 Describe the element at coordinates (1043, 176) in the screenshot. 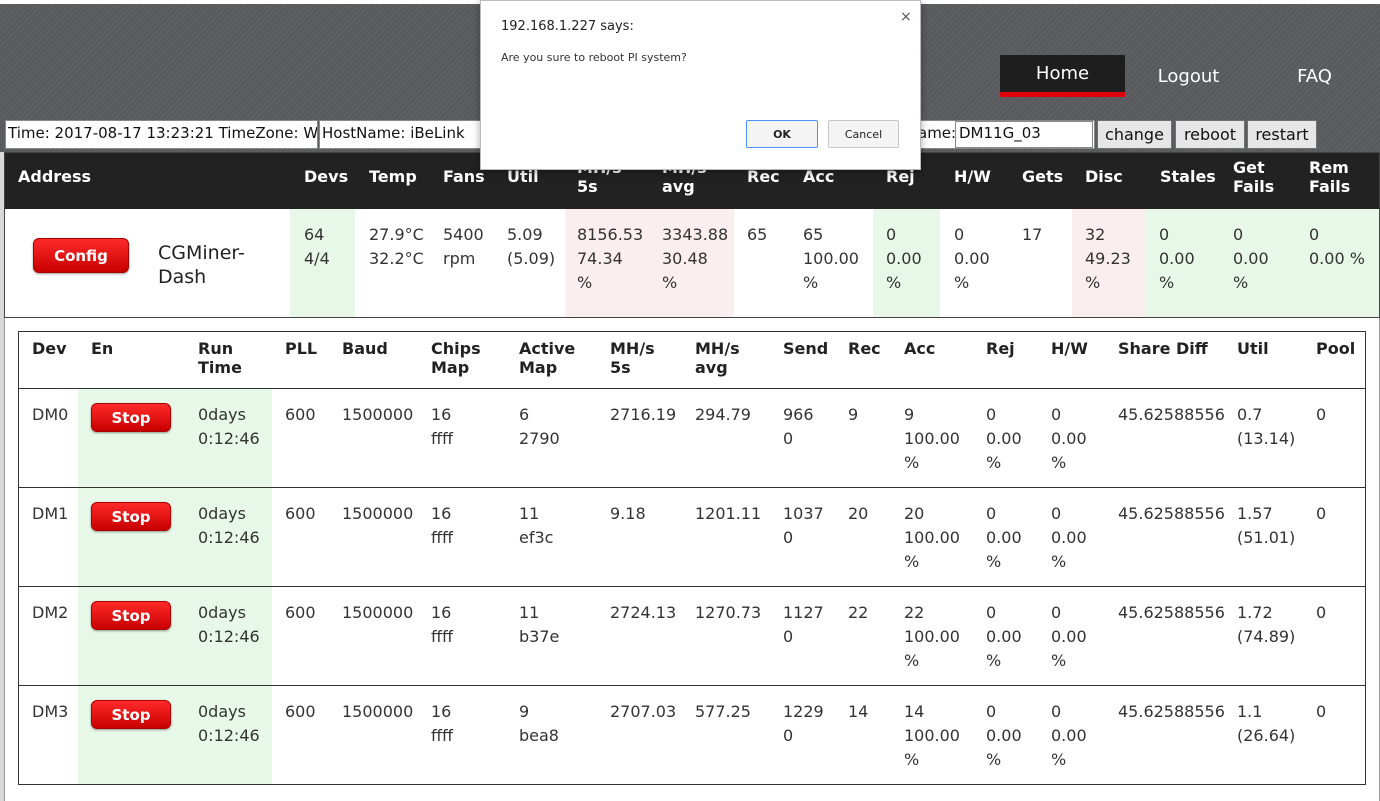

I see `col-gets: Gets` at that location.